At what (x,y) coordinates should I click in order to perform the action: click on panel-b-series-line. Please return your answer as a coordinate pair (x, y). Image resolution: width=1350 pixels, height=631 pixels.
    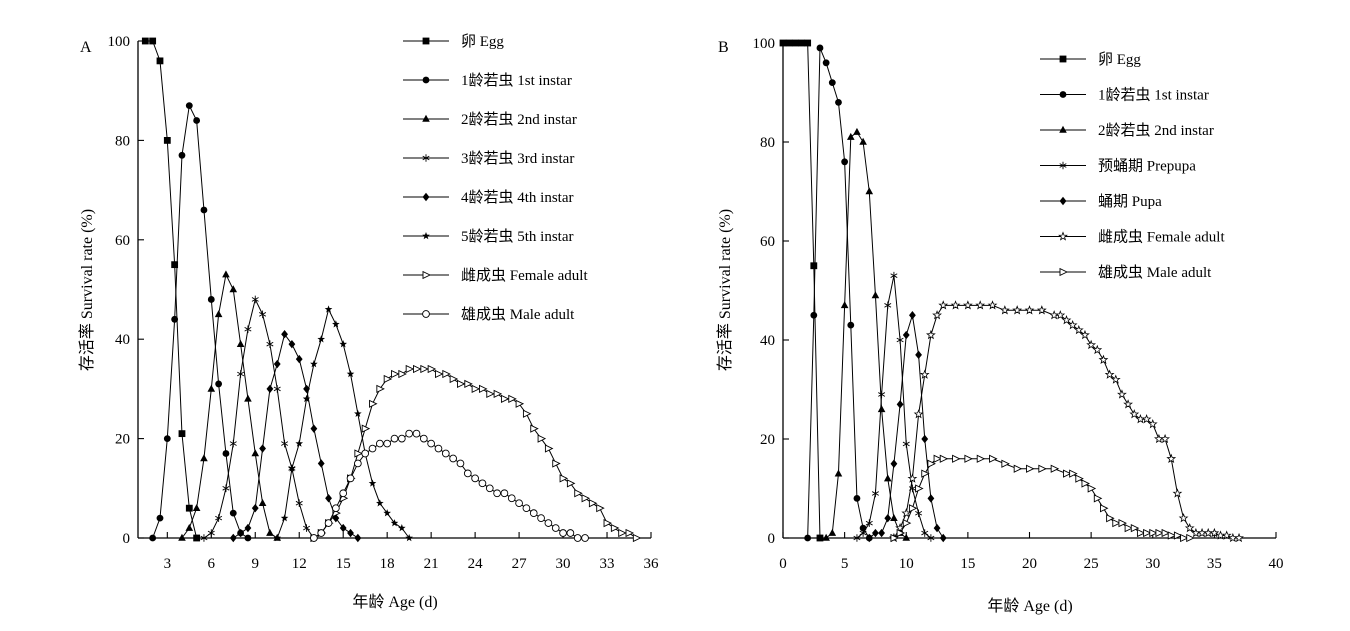
    Looking at the image, I should click on (866, 335).